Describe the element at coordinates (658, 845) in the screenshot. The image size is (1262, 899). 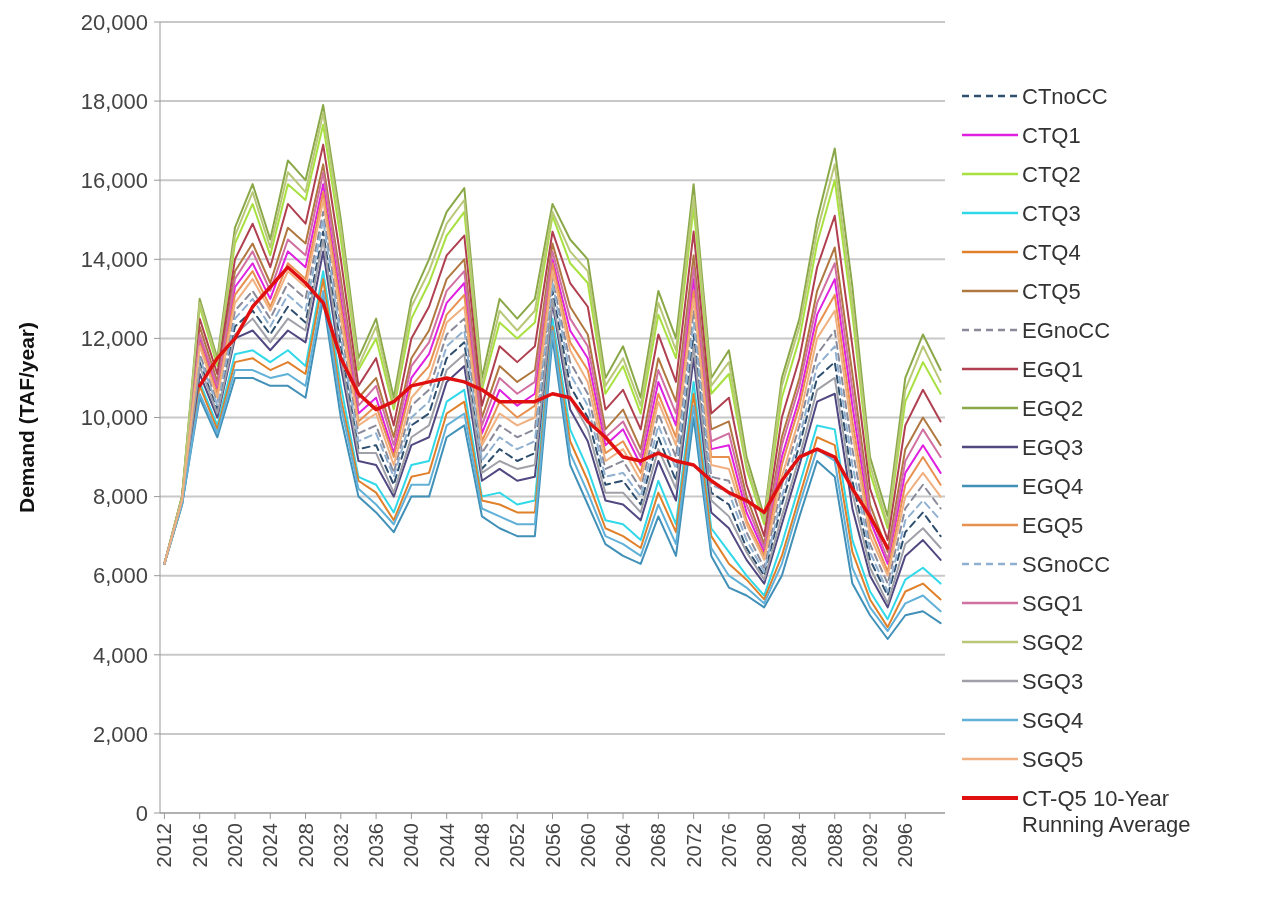
I see `x-tick-label: 2068` at that location.